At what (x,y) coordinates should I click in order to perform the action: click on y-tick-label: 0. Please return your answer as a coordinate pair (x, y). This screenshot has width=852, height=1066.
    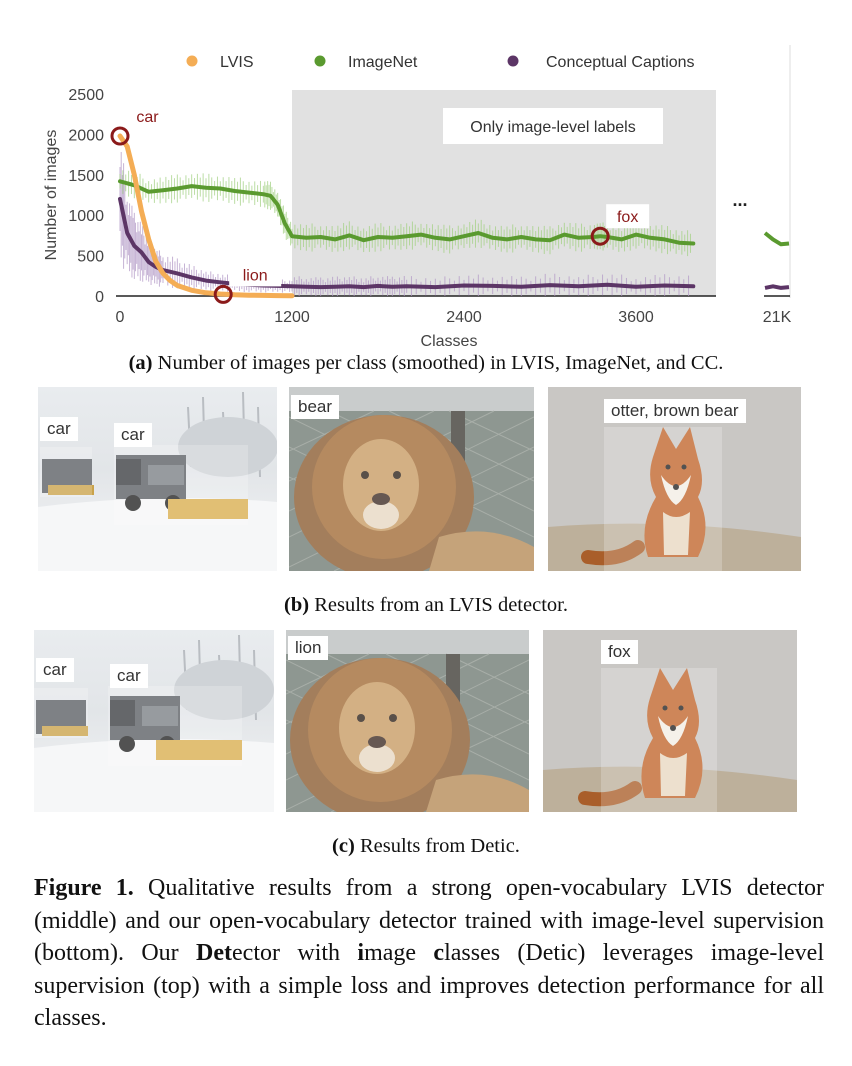
    Looking at the image, I should click on (99, 297).